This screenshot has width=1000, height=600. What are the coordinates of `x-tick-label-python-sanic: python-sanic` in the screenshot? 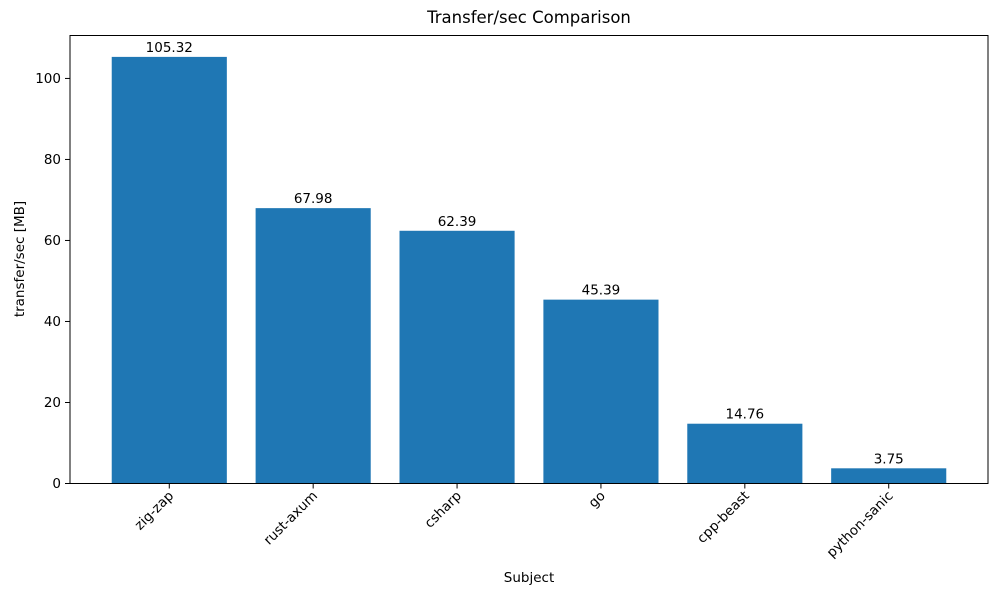 It's located at (860, 524).